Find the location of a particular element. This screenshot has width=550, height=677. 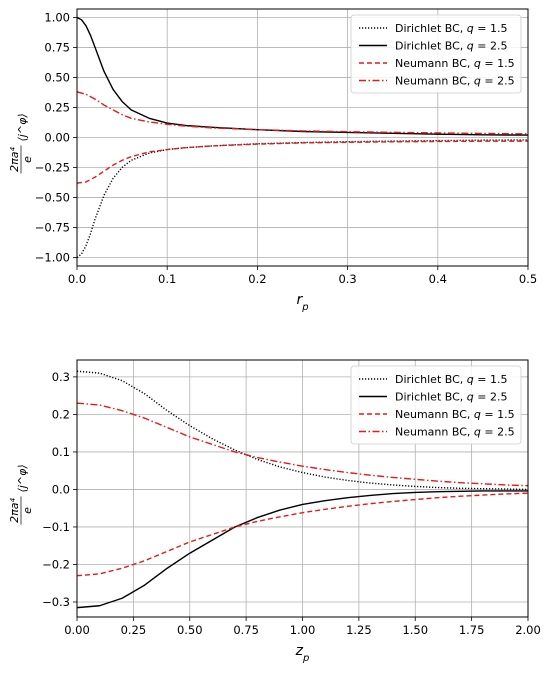

y-tick-label: 0.3 is located at coordinates (61, 377).